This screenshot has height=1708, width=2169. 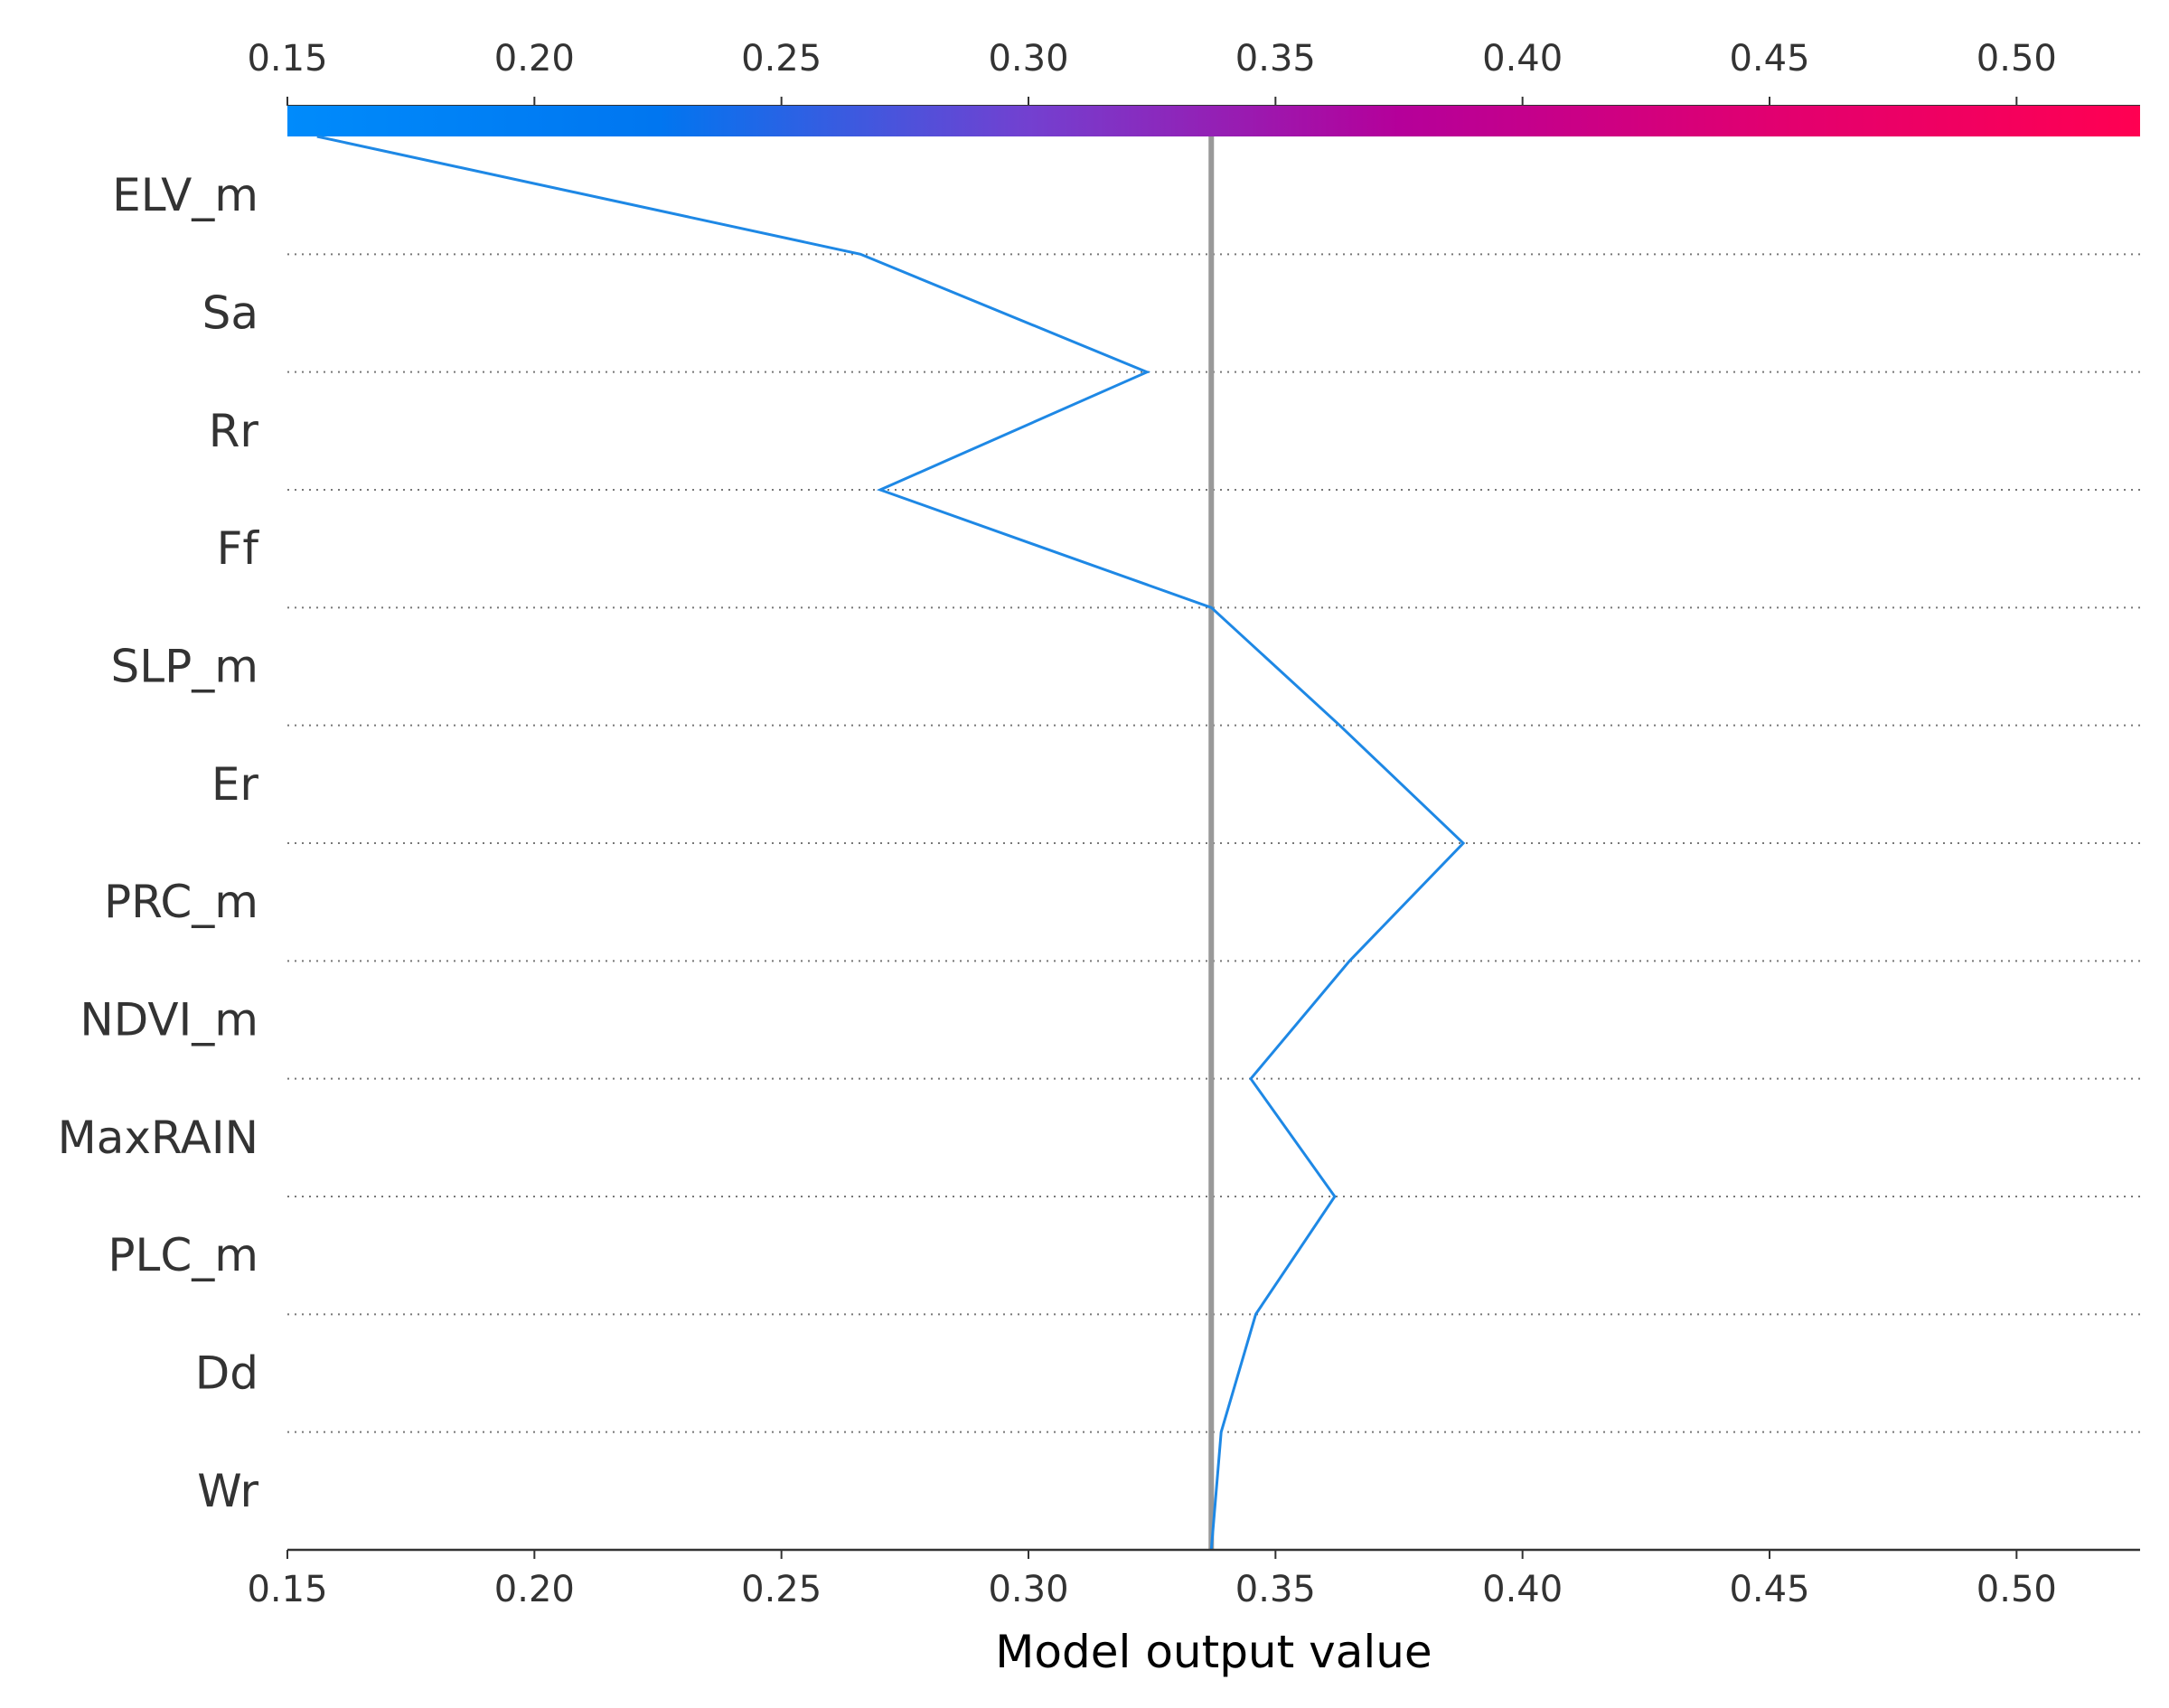 What do you see at coordinates (1276, 1589) in the screenshot?
I see `bottom-tick-label: 0.35` at bounding box center [1276, 1589].